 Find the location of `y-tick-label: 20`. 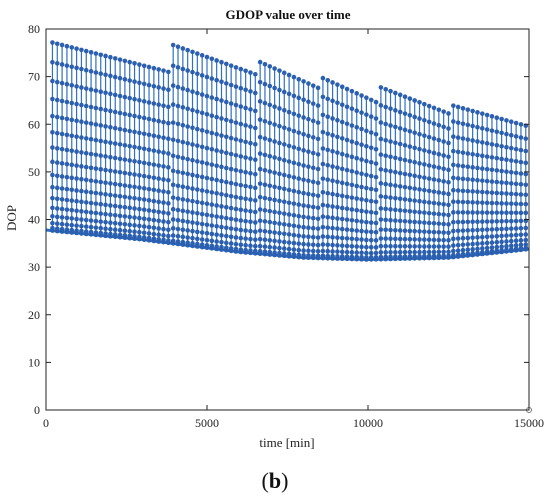

y-tick-label: 20 is located at coordinates (34, 315).